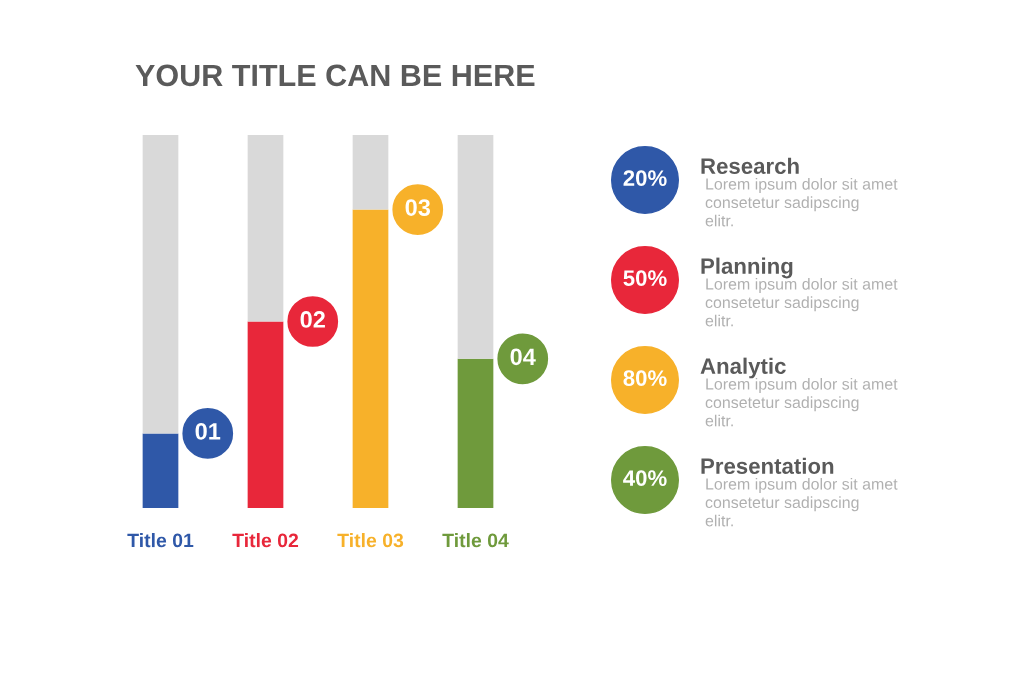 The height and width of the screenshot is (678, 1024). What do you see at coordinates (747, 268) in the screenshot?
I see `category-label: Planning` at bounding box center [747, 268].